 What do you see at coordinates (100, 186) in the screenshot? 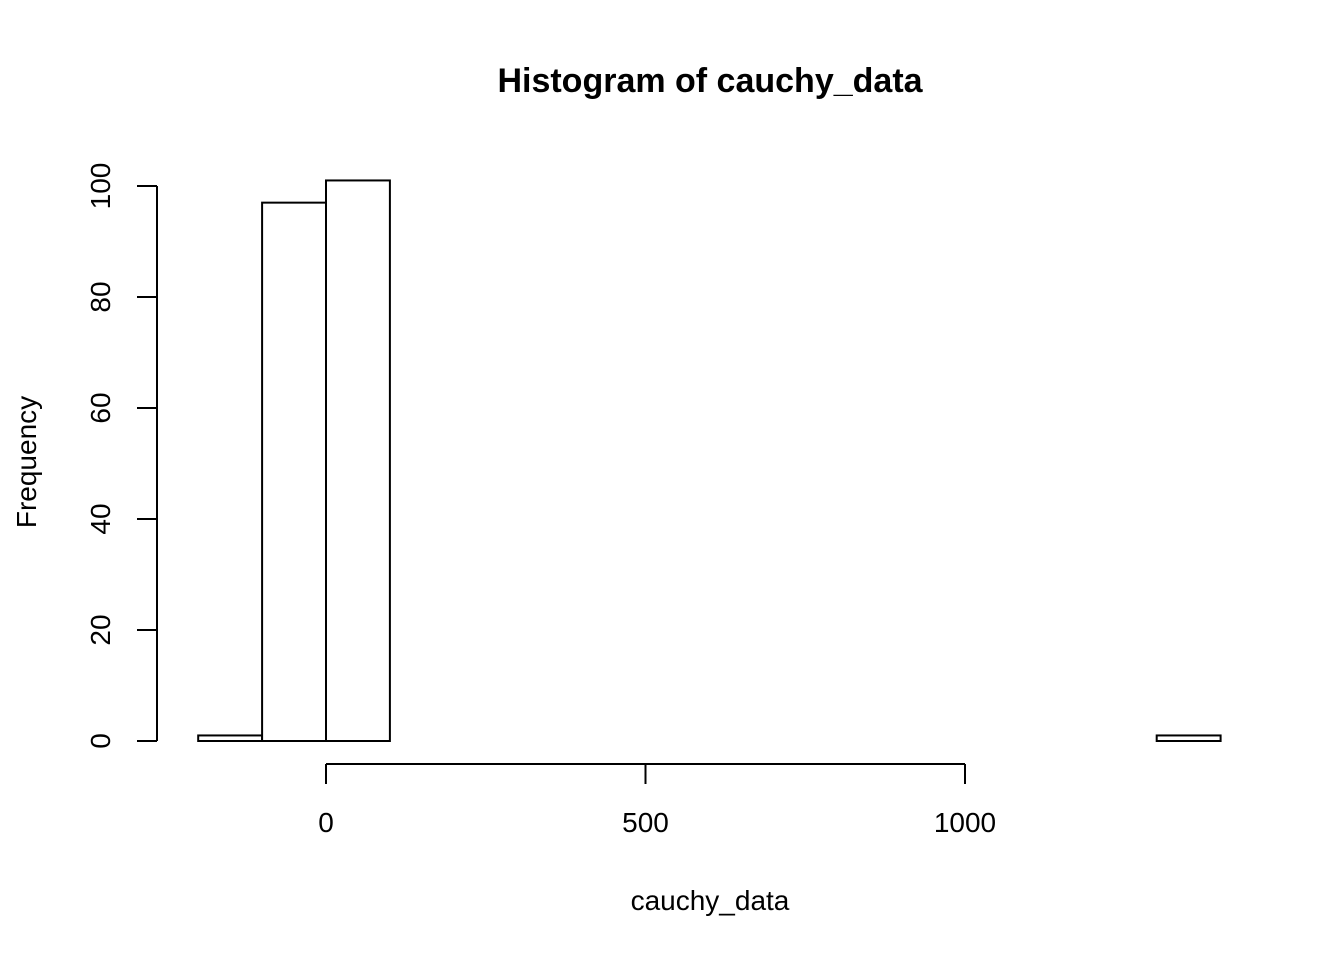
I see `y-tick-label: 100` at bounding box center [100, 186].